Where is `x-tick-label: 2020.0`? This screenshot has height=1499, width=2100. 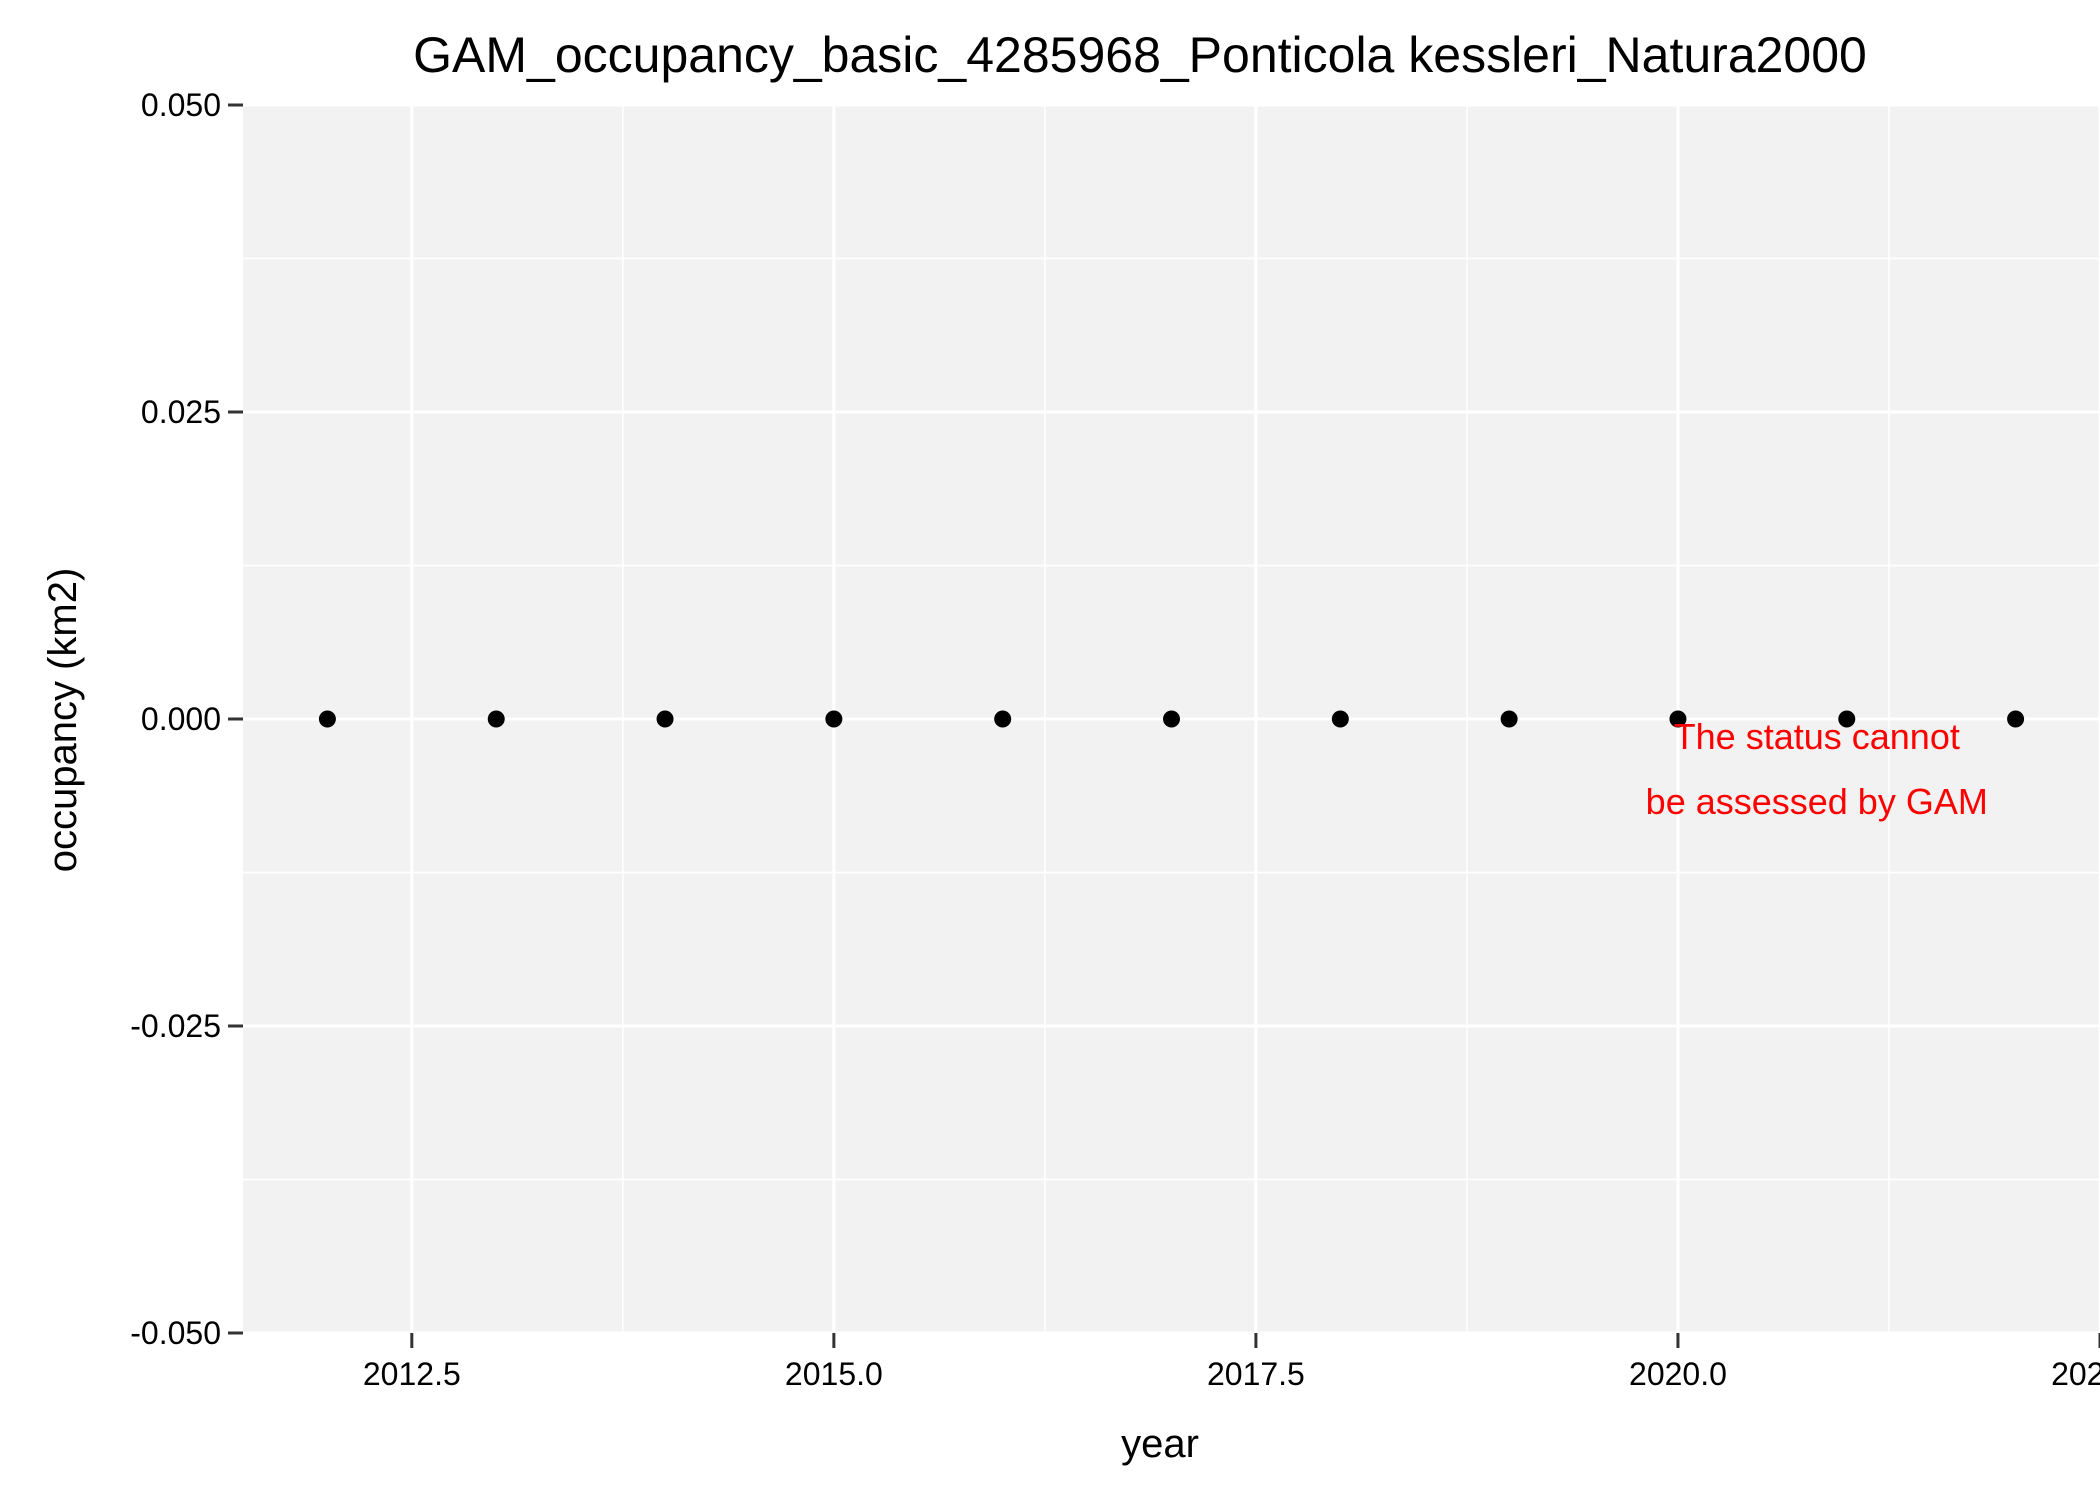 x-tick-label: 2020.0 is located at coordinates (1678, 1374).